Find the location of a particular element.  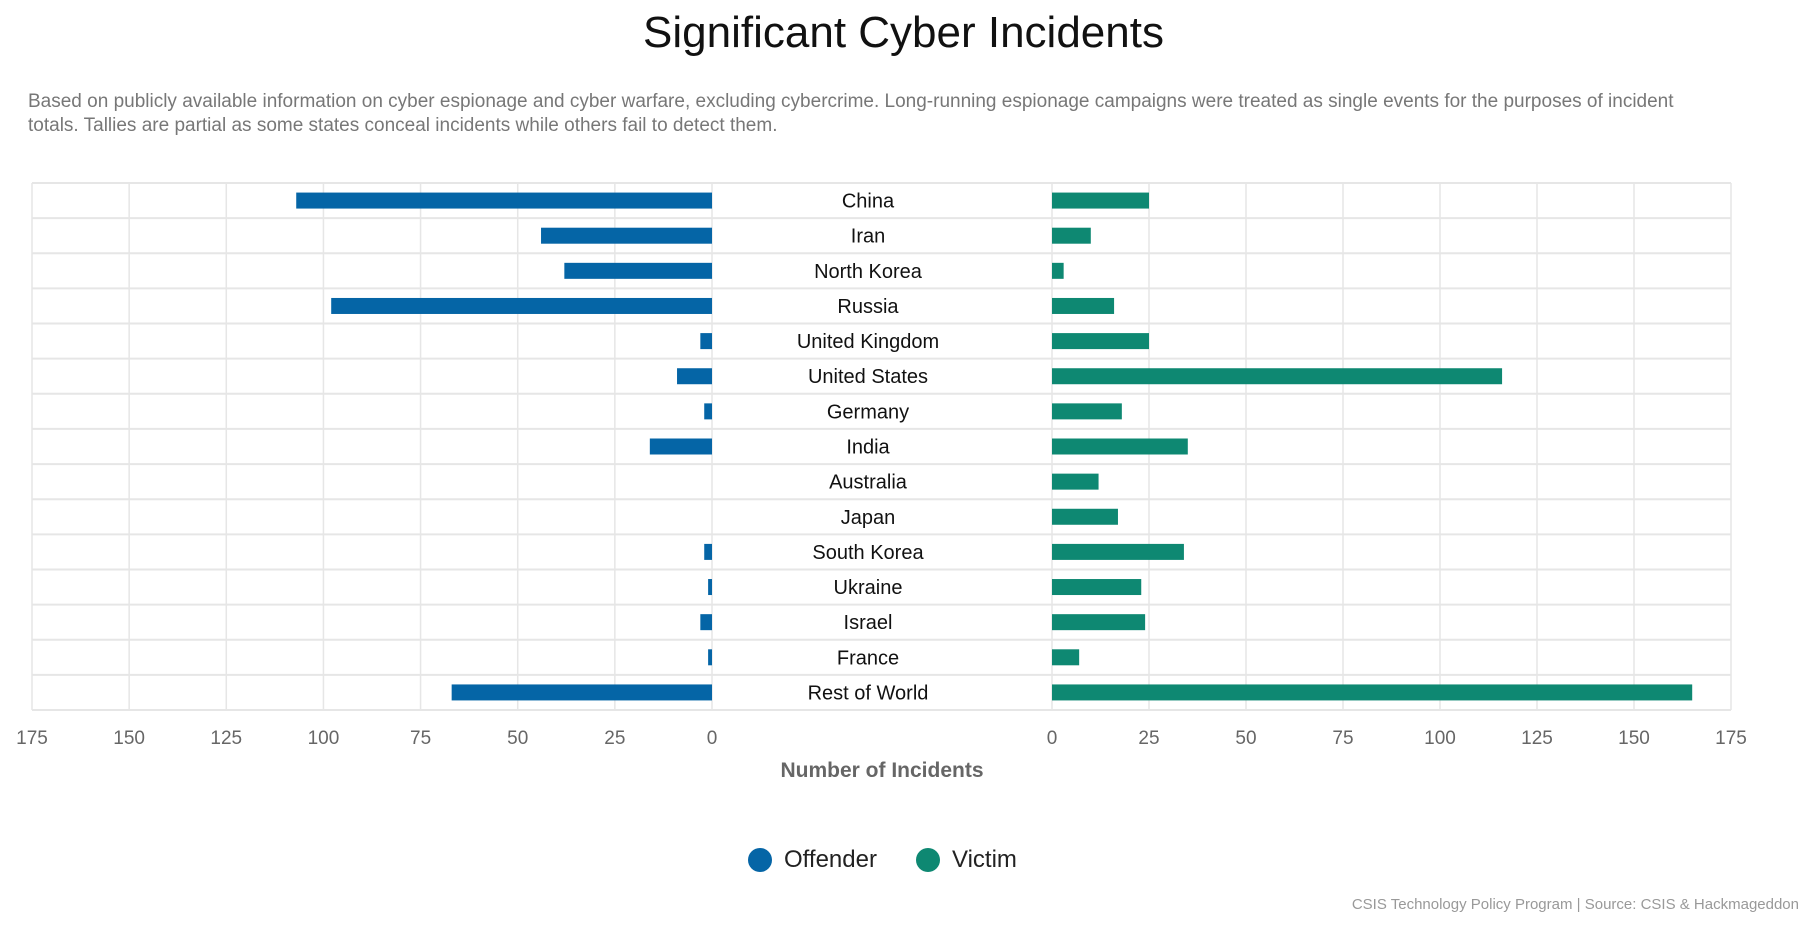

category-label: South Korea is located at coordinates (868, 553).